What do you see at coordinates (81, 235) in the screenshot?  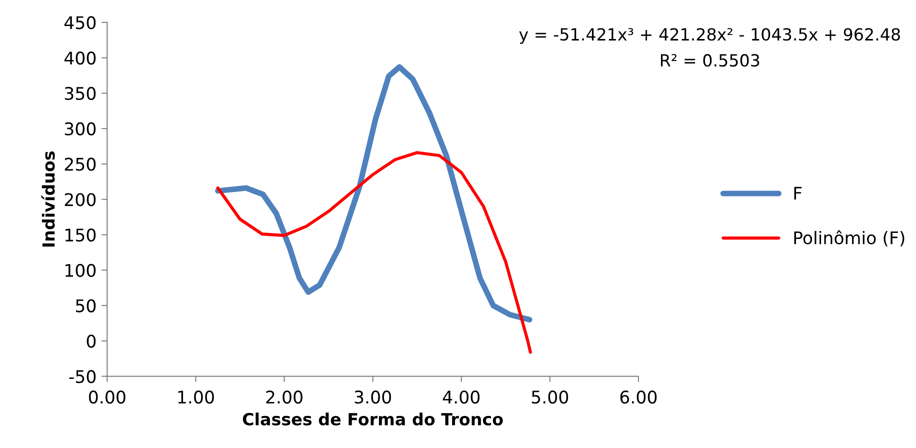 I see `y-tick-label: 150` at bounding box center [81, 235].